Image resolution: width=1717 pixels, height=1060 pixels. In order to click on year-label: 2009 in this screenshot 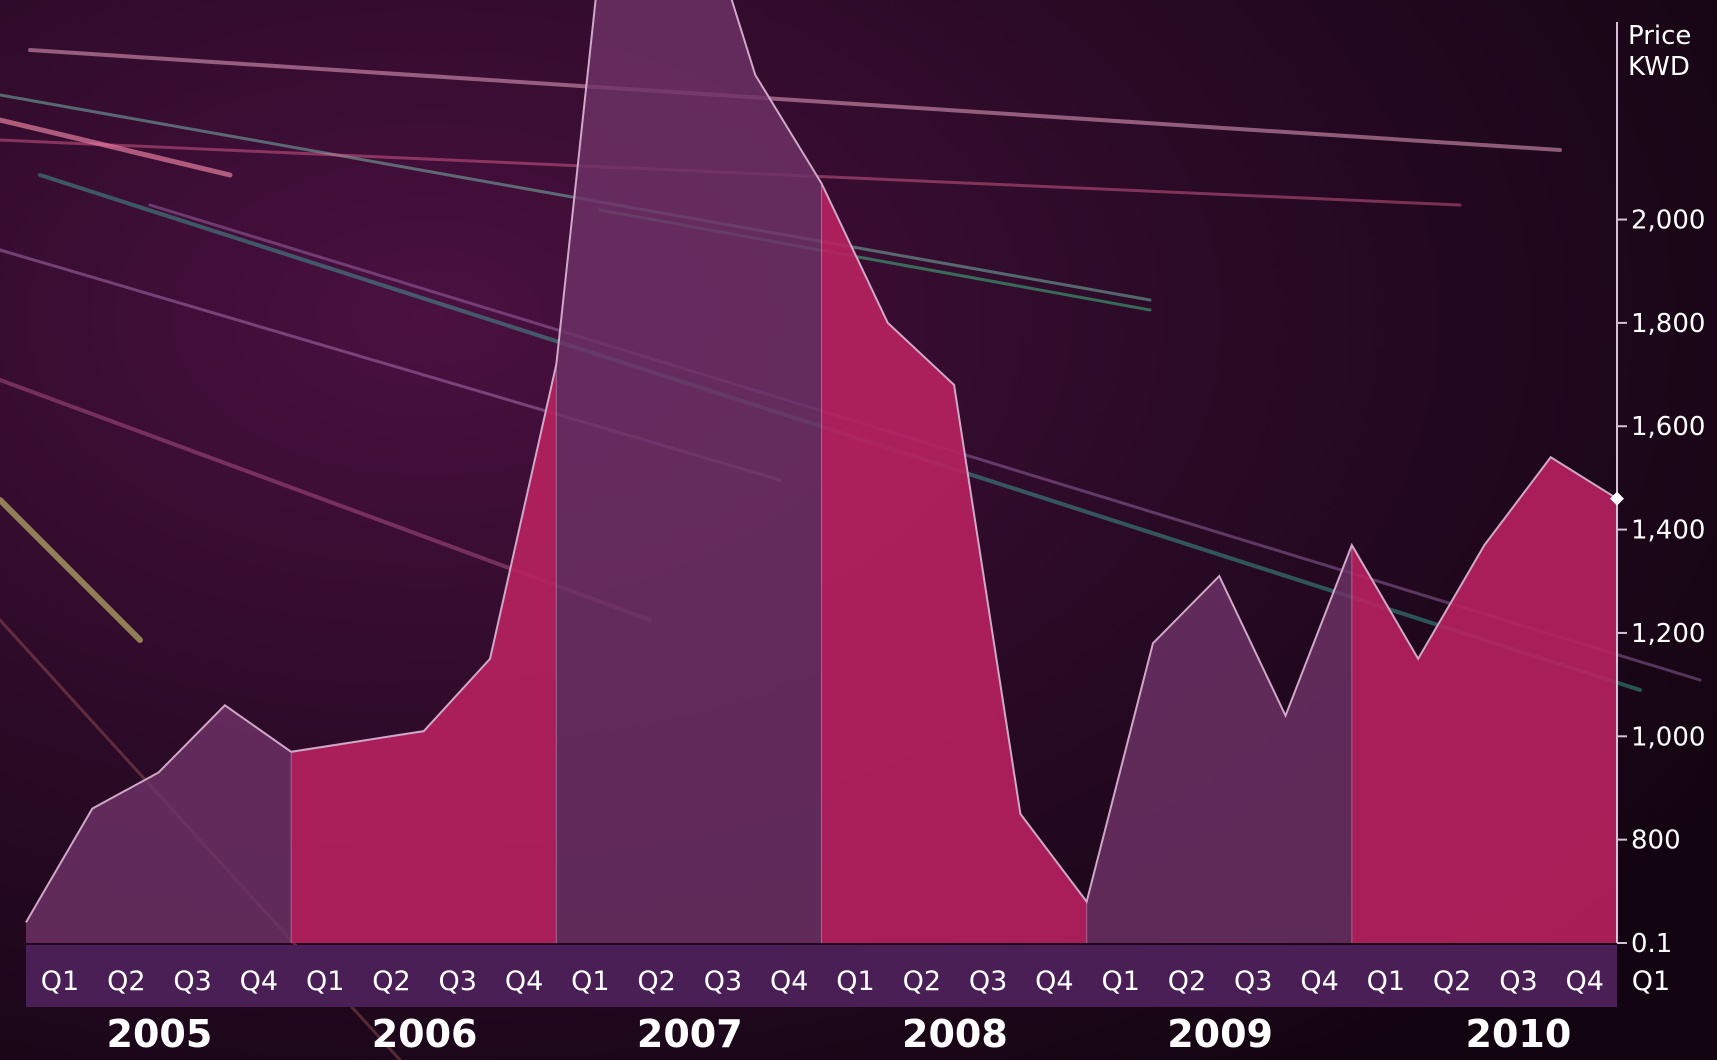, I will do `click(1220, 1034)`.